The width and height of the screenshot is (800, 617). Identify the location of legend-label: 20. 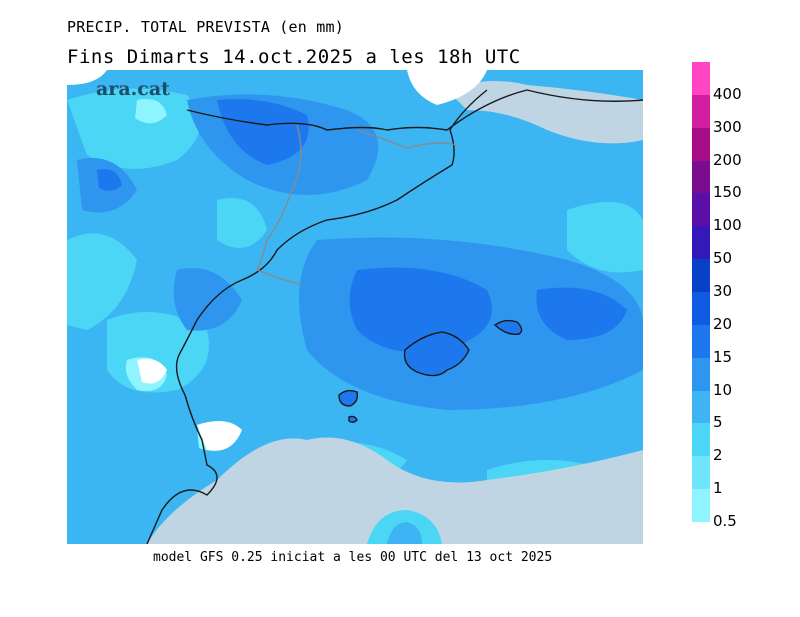
(723, 323).